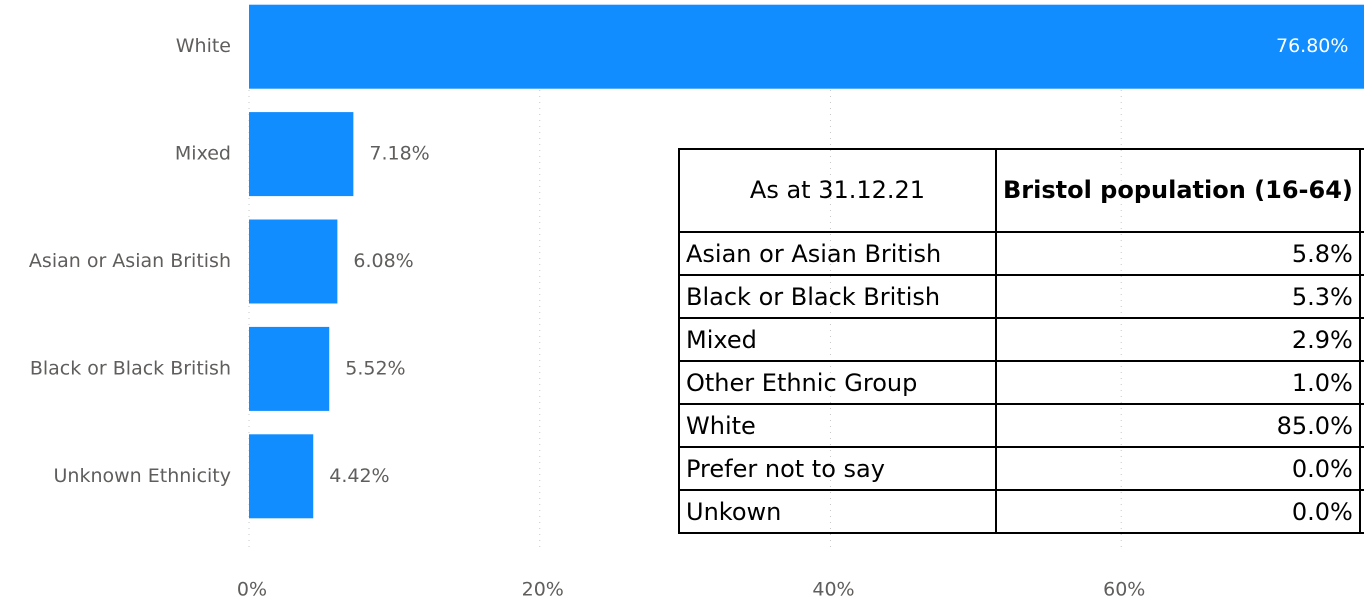 This screenshot has width=1364, height=600. I want to click on table-cell: 2.9%, so click(1178, 339).